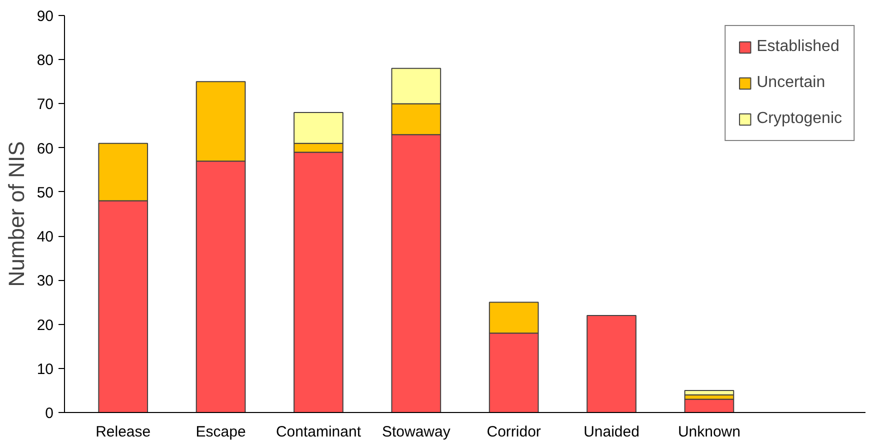 Image resolution: width=870 pixels, height=443 pixels. Describe the element at coordinates (45, 369) in the screenshot. I see `y-tick-label: 10` at that location.